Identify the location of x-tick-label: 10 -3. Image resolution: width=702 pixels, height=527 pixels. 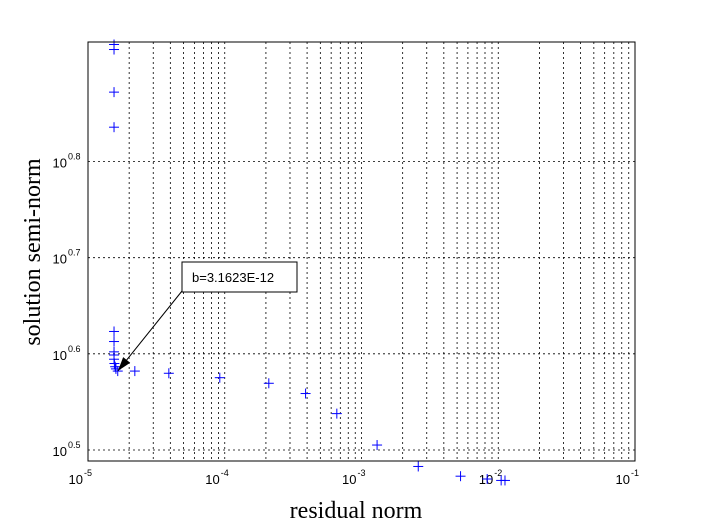
(353, 477).